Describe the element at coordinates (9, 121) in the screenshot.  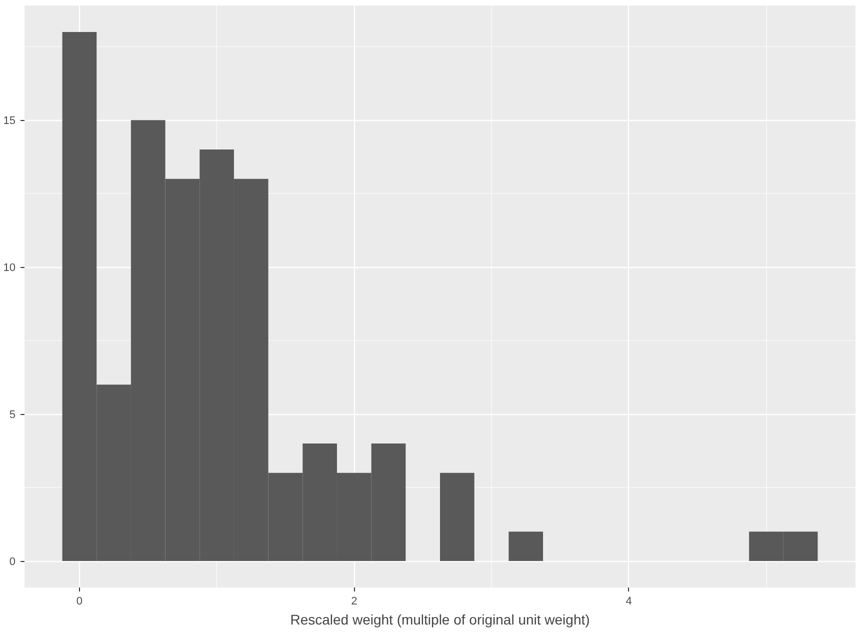
I see `y-tick-label: 15` at that location.